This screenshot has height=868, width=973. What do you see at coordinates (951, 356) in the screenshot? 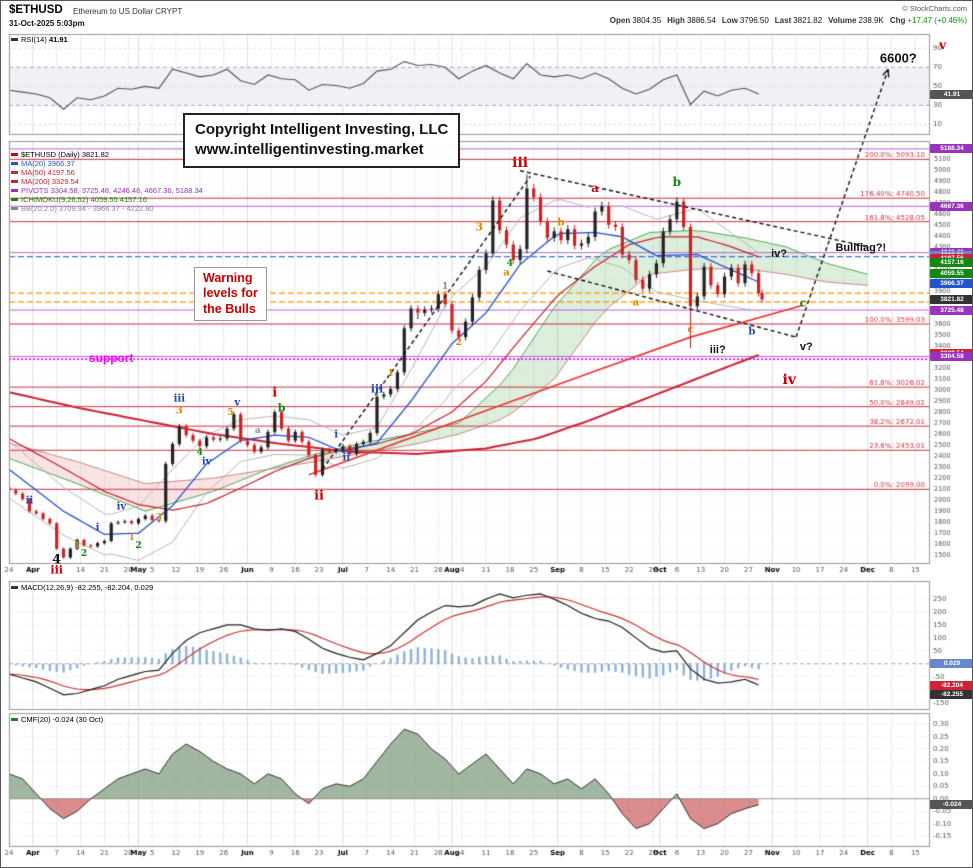
I see `axis-marker-330458: 3304.58` at bounding box center [951, 356].